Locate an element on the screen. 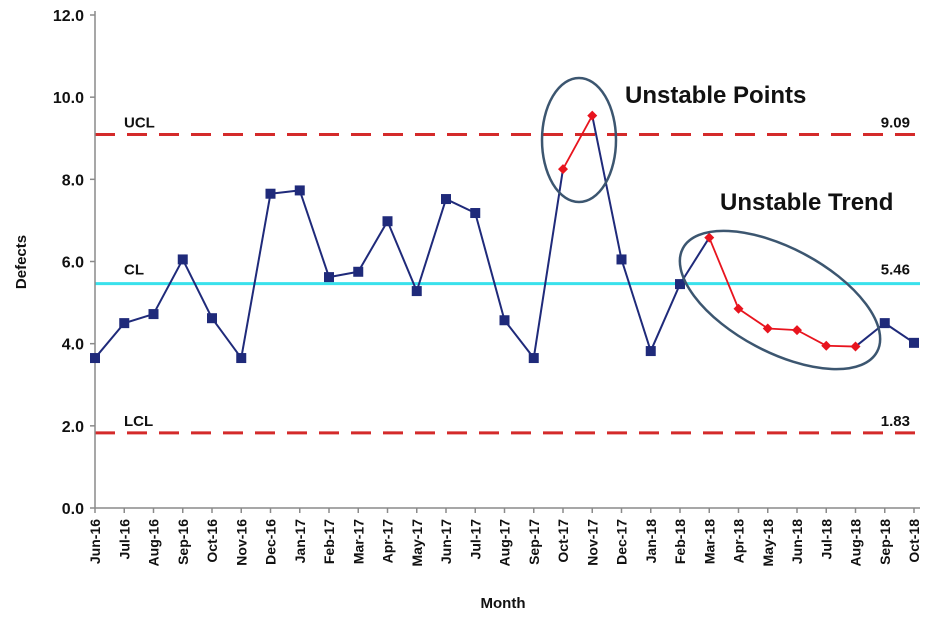  x-tick-label: Jan-18 is located at coordinates (651, 541).